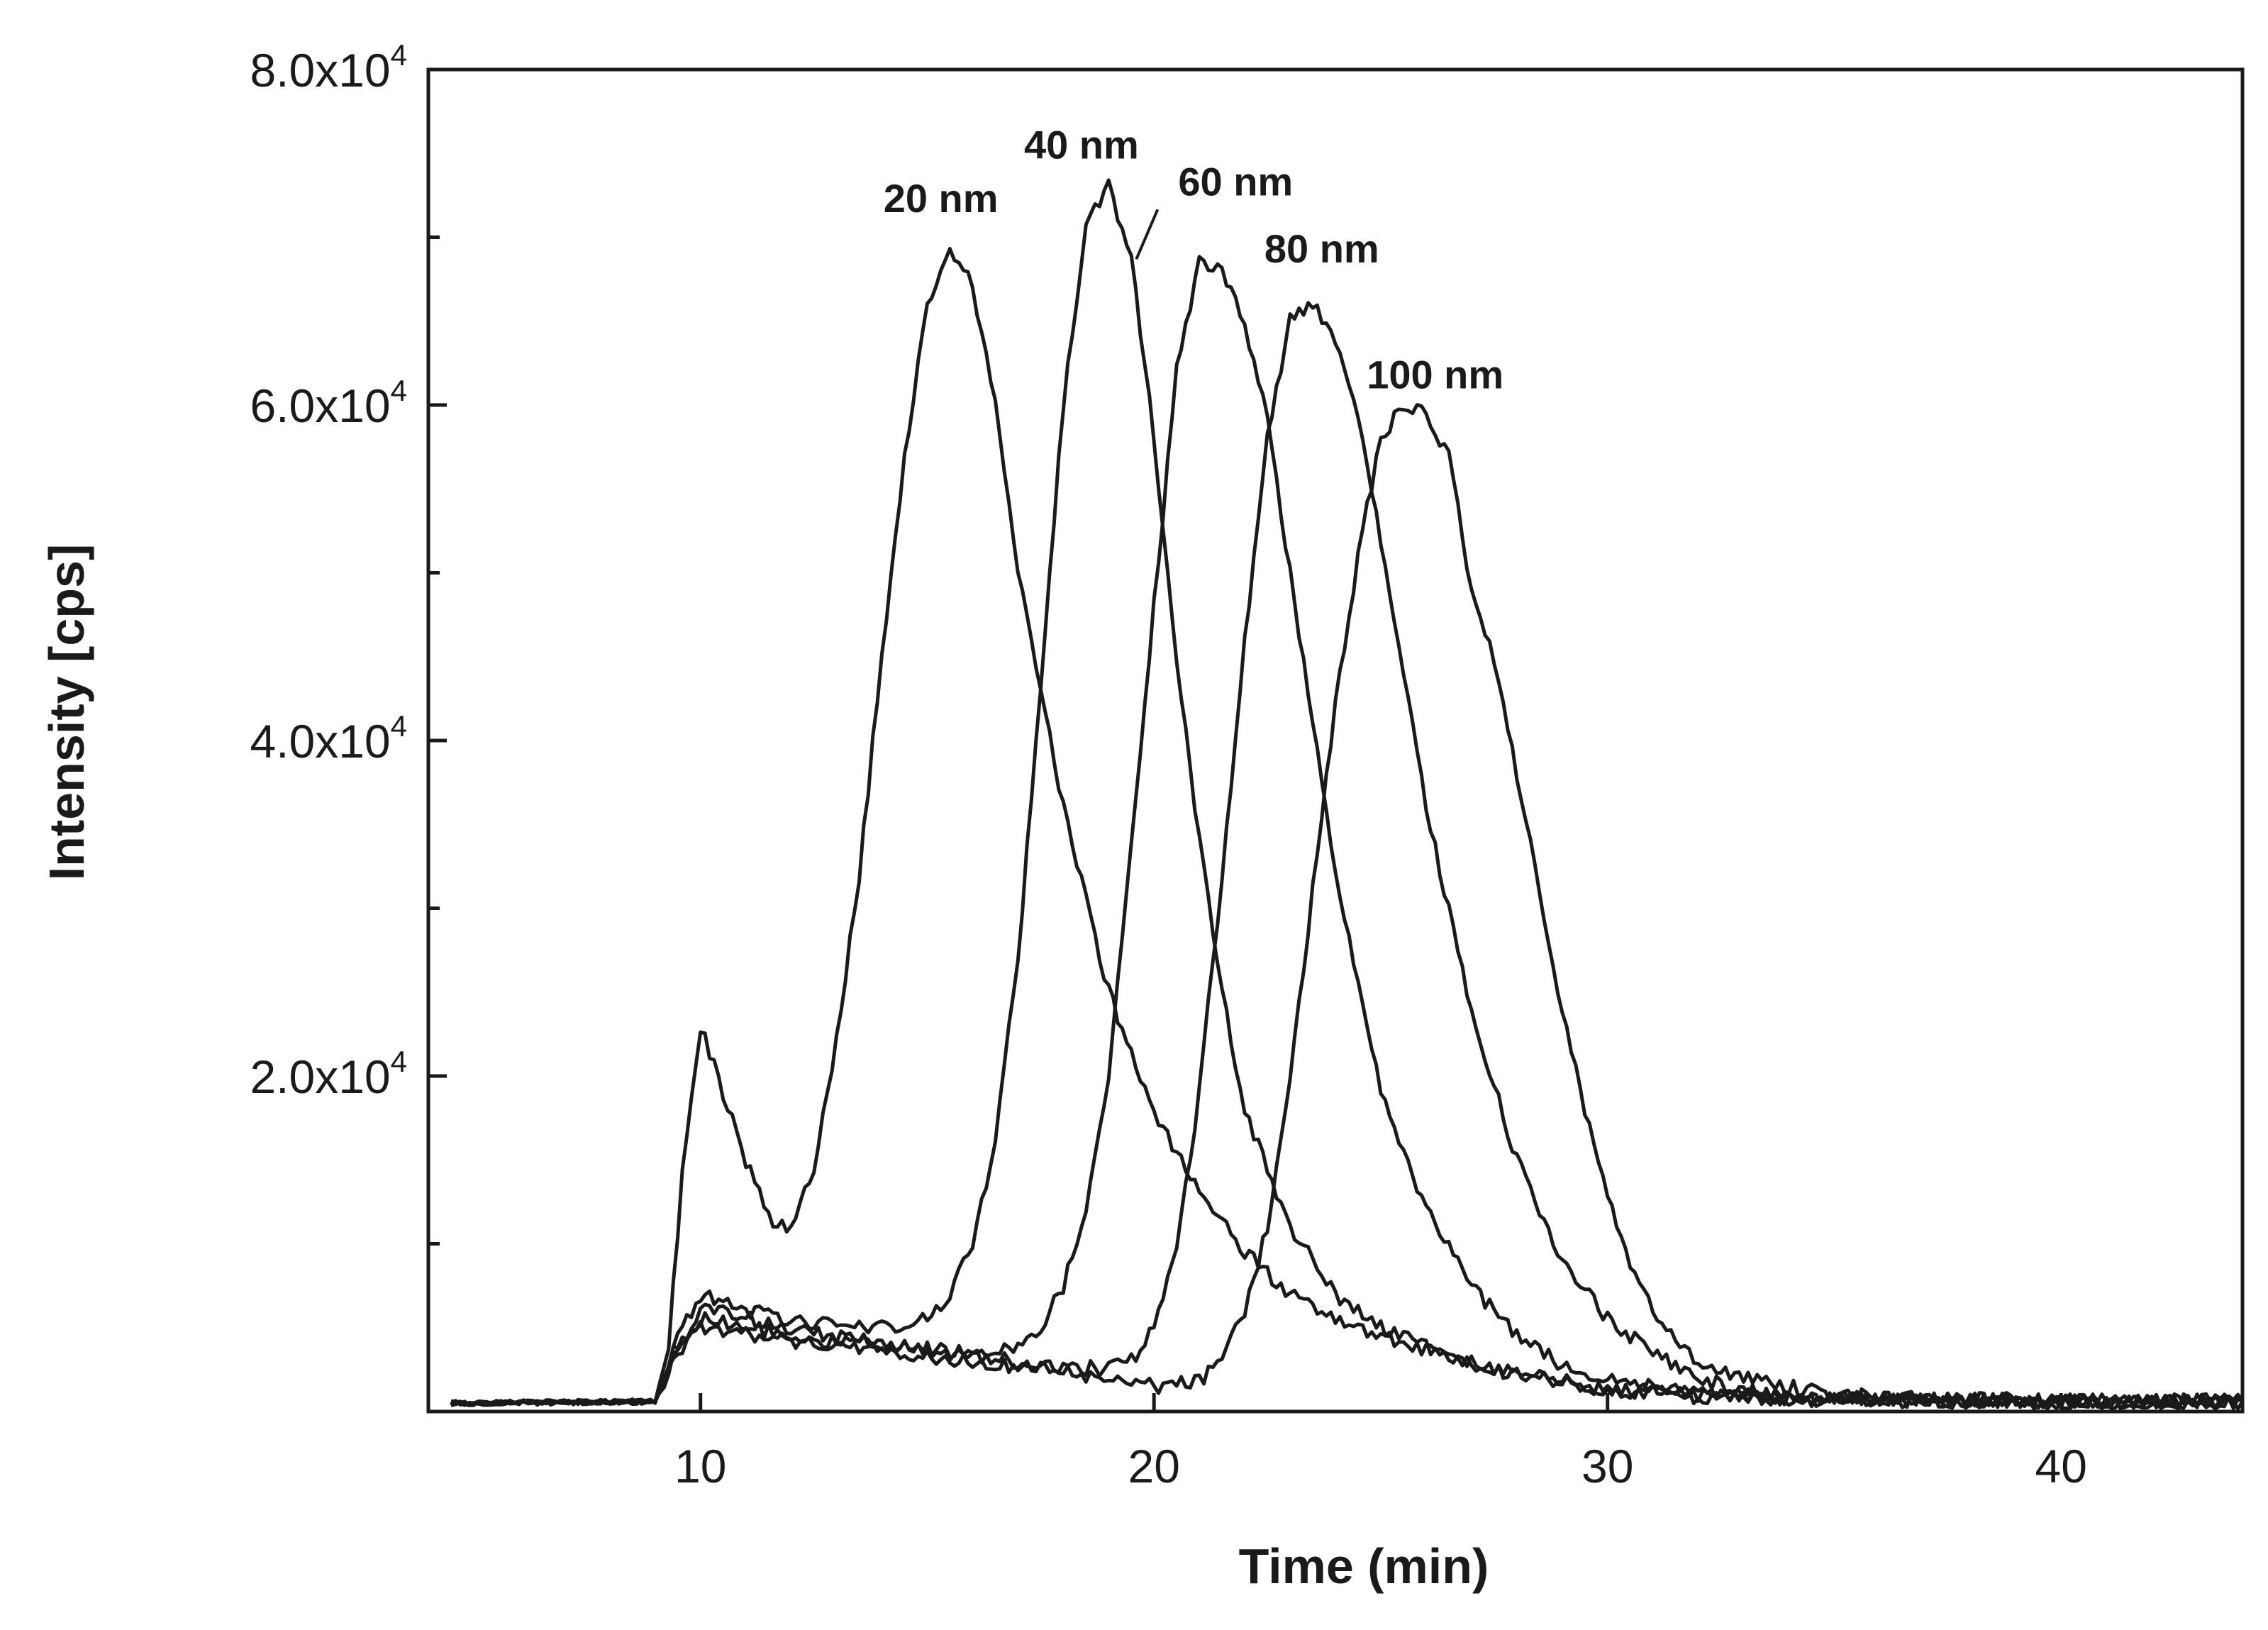  I want to click on x-tick-label: 40, so click(2060, 1466).